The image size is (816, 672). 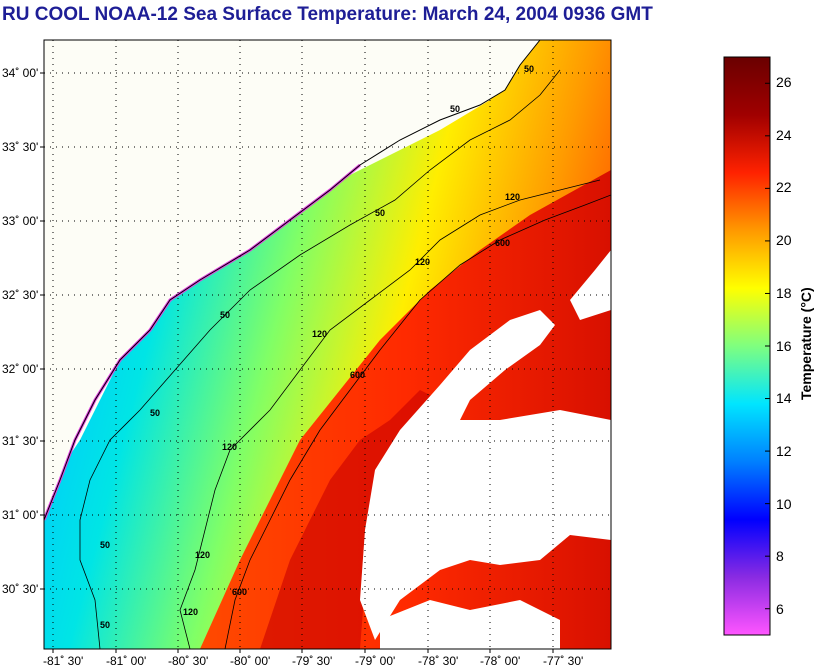 I want to click on lat-label: 30˚ 30', so click(x=20, y=589).